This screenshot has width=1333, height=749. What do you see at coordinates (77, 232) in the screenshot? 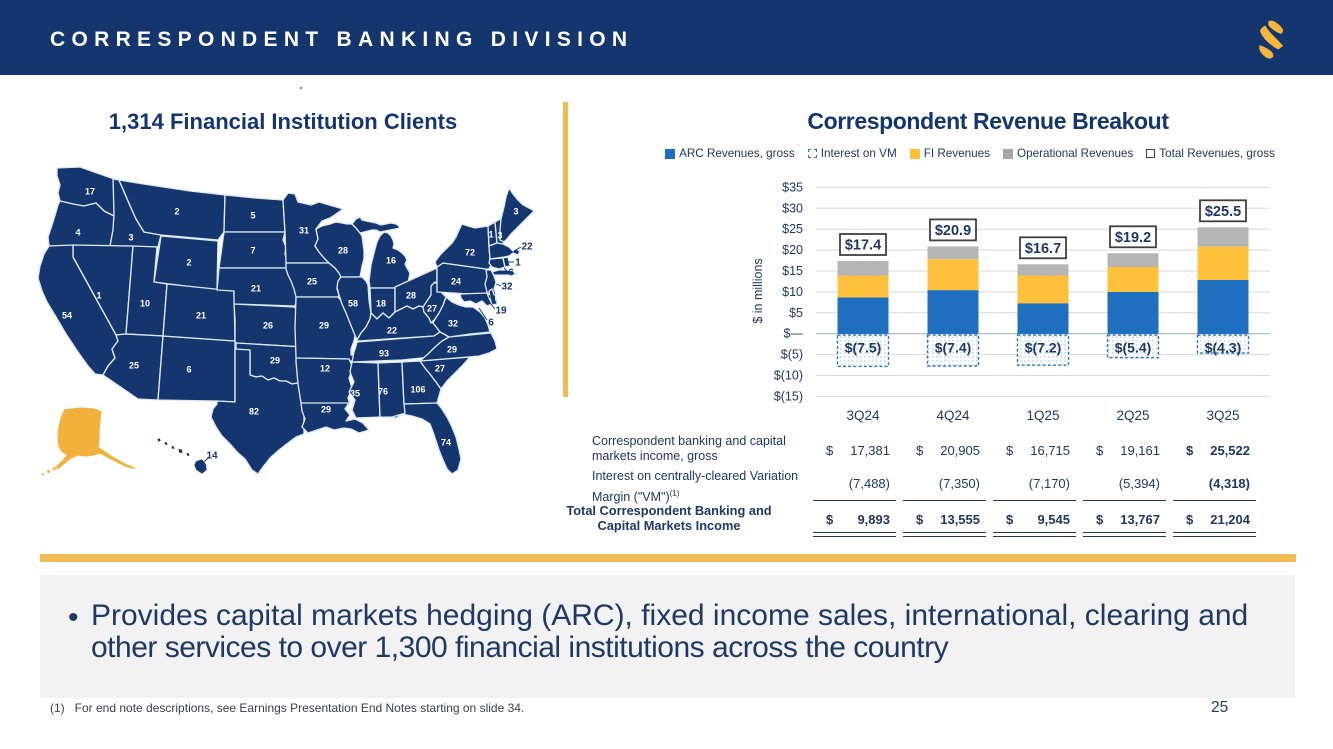
I see `svg-text: 4` at bounding box center [77, 232].